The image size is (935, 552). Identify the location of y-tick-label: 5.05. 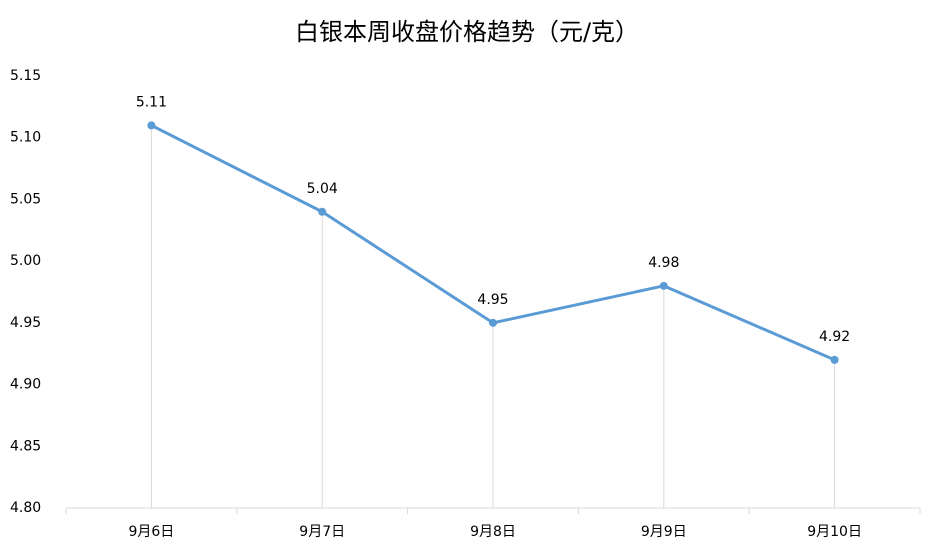
(25, 199).